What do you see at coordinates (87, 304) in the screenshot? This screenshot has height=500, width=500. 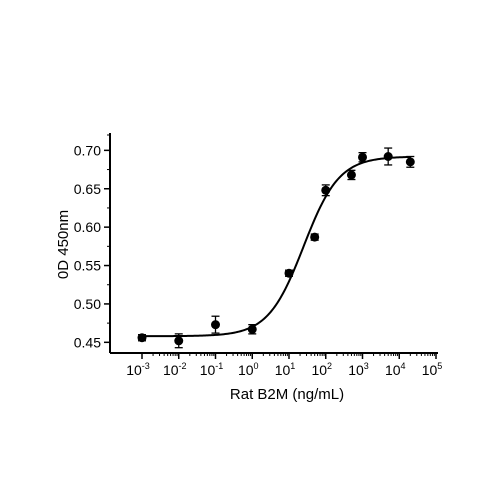 I see `y-tick-label: 0.50` at bounding box center [87, 304].